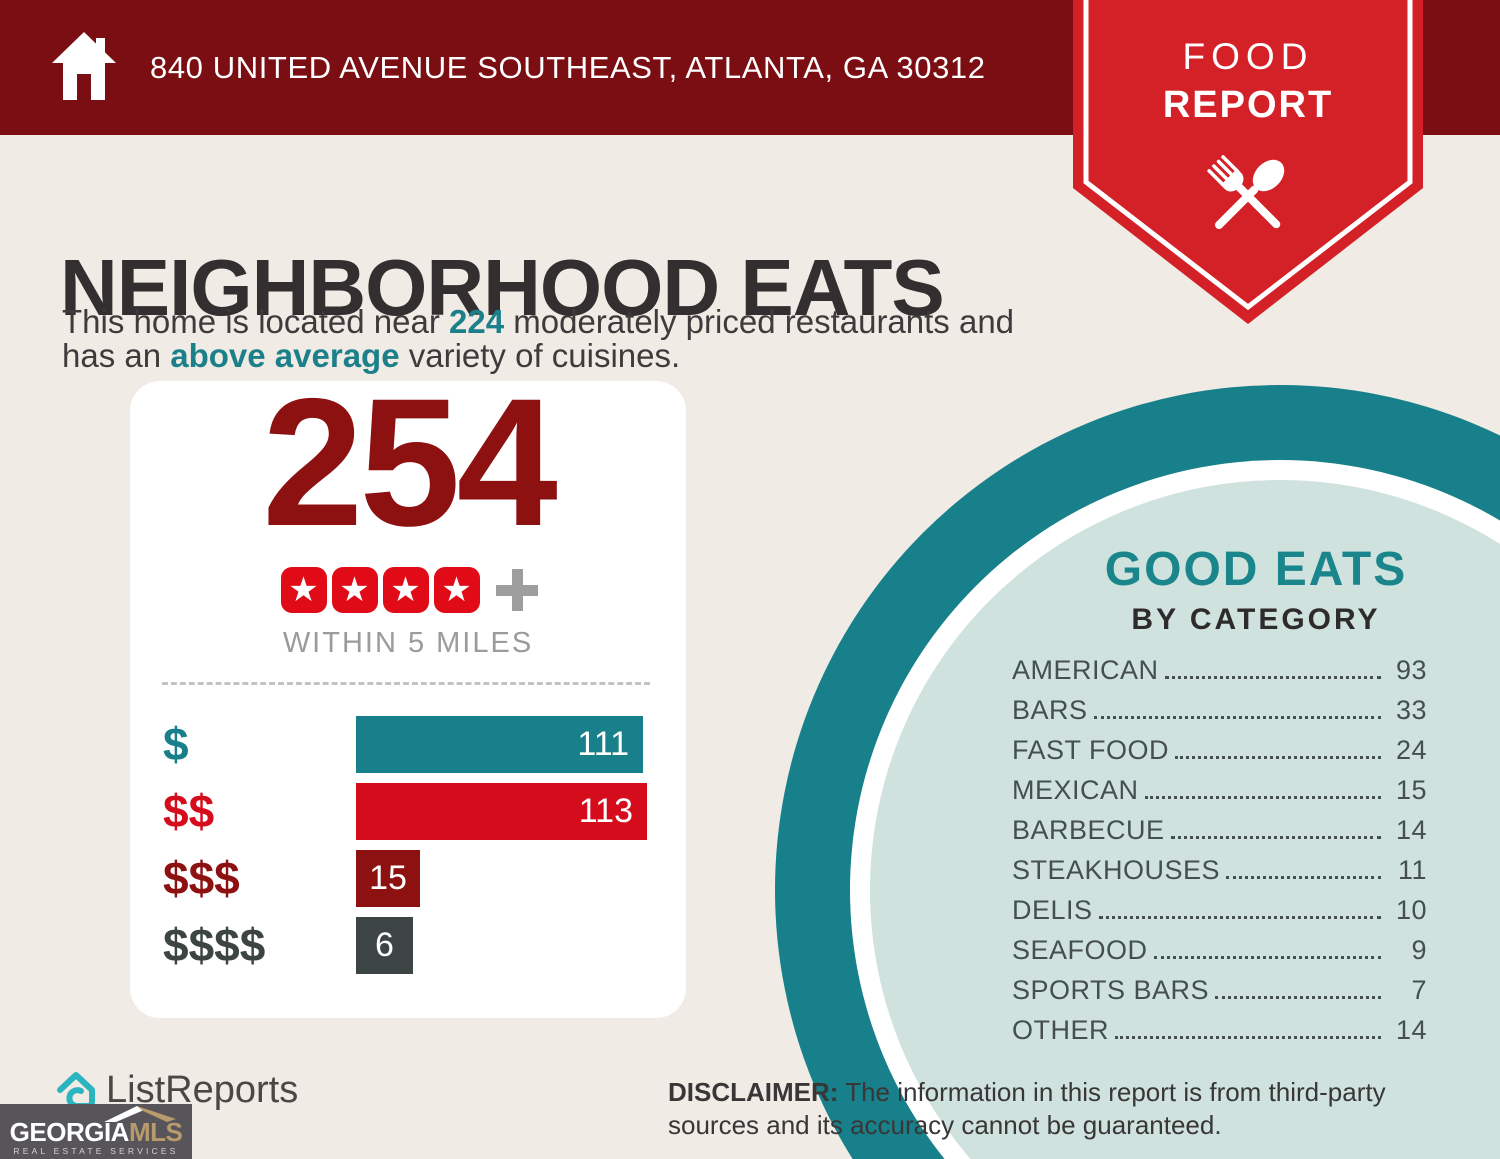 Image resolution: width=1500 pixels, height=1159 pixels. What do you see at coordinates (1411, 910) in the screenshot?
I see `category-value: 10` at bounding box center [1411, 910].